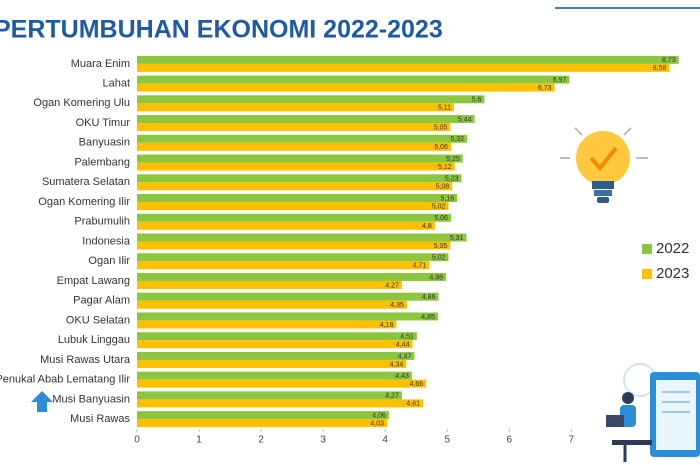 This screenshot has height=465, width=700. Describe the element at coordinates (653, 412) in the screenshot. I see `illustration` at that location.